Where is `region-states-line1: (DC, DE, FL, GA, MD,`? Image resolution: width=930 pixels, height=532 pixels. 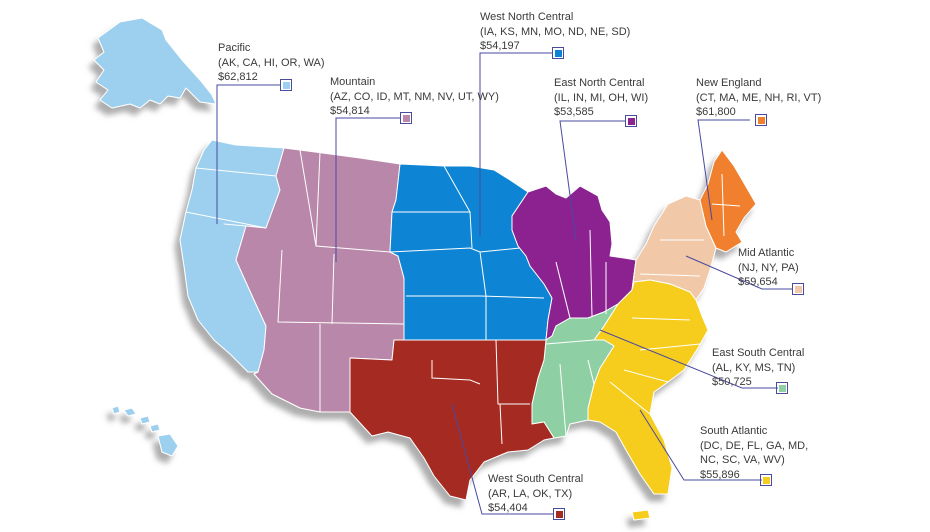 region-states-line1: (DC, DE, FL, GA, MD, is located at coordinates (754, 445).